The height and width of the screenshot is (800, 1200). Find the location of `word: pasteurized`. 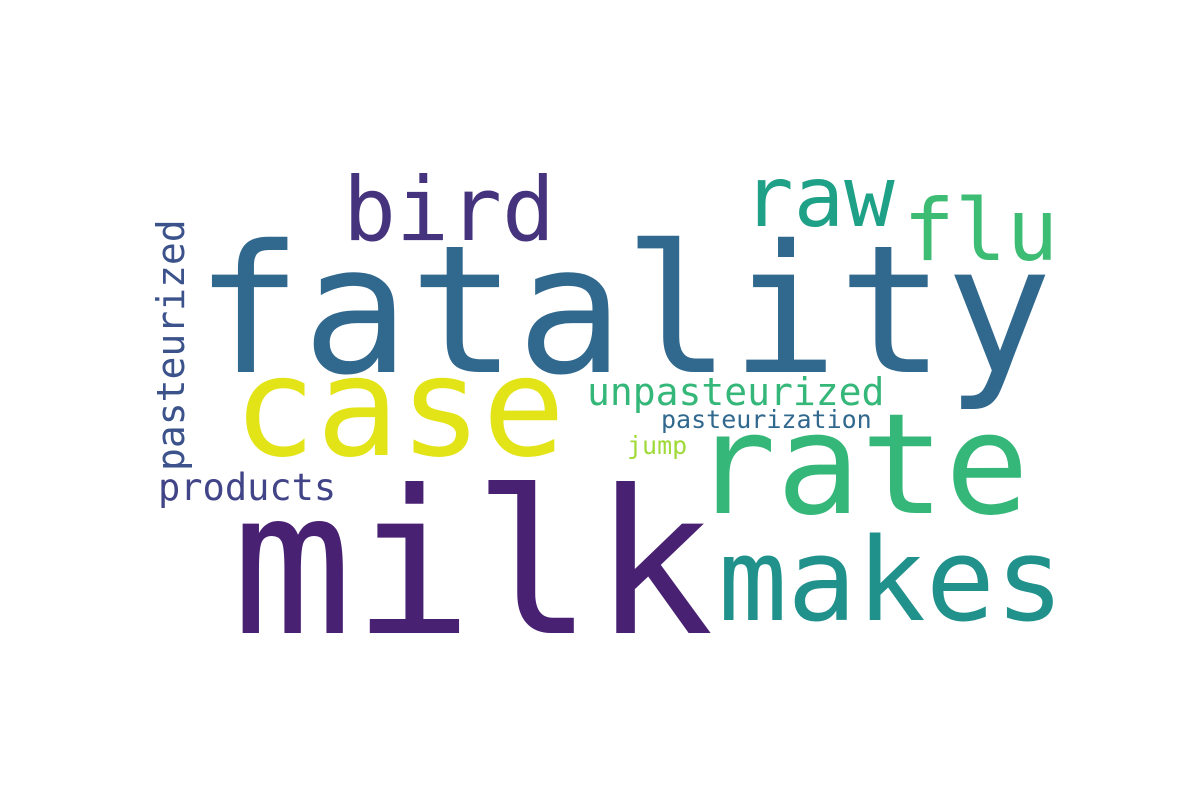

word: pasteurized is located at coordinates (171, 345).